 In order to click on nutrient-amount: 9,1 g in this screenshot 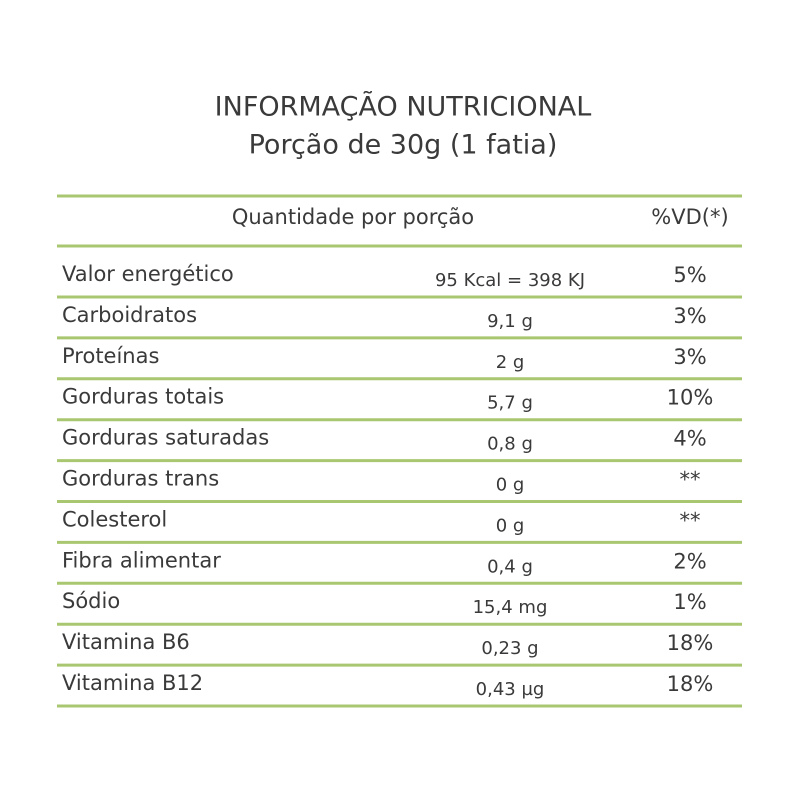, I will do `click(510, 321)`.